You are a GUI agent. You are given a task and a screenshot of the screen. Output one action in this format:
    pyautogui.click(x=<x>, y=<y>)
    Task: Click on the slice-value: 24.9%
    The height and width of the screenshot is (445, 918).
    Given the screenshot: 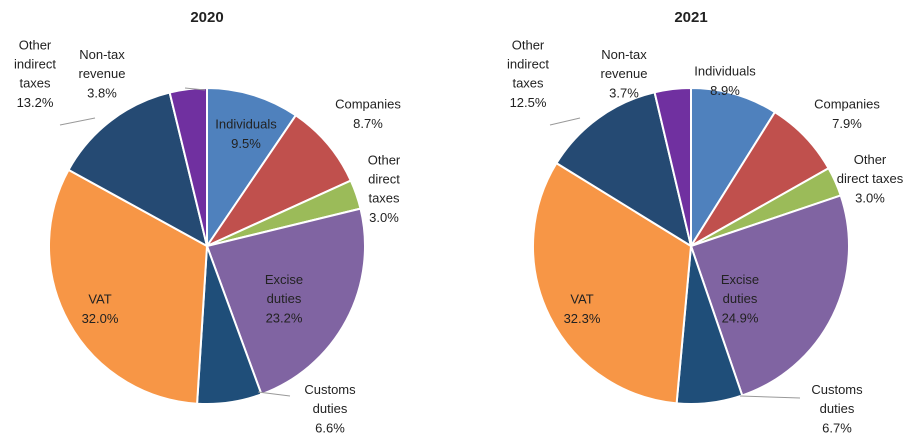 What is the action you would take?
    pyautogui.click(x=740, y=317)
    